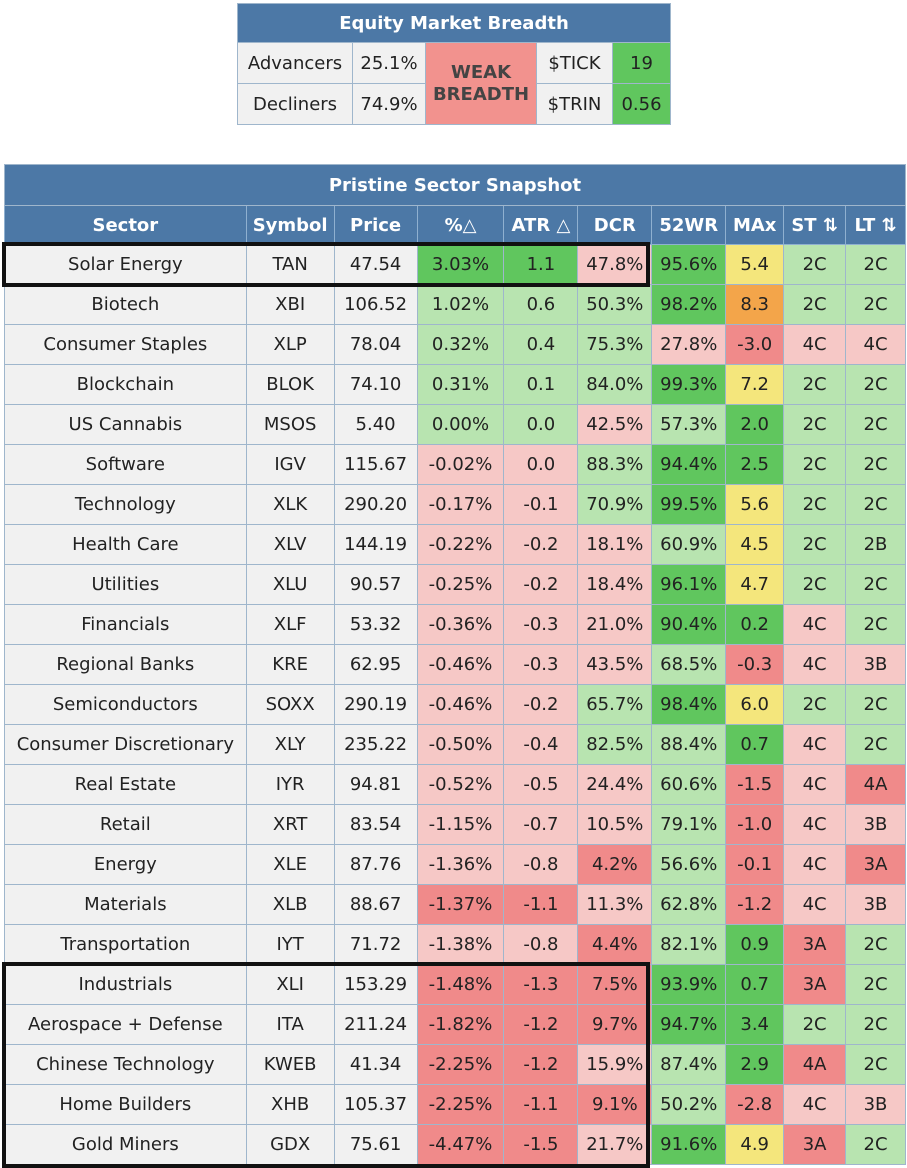  What do you see at coordinates (290, 1144) in the screenshot?
I see `symbol-cell: GDX` at bounding box center [290, 1144].